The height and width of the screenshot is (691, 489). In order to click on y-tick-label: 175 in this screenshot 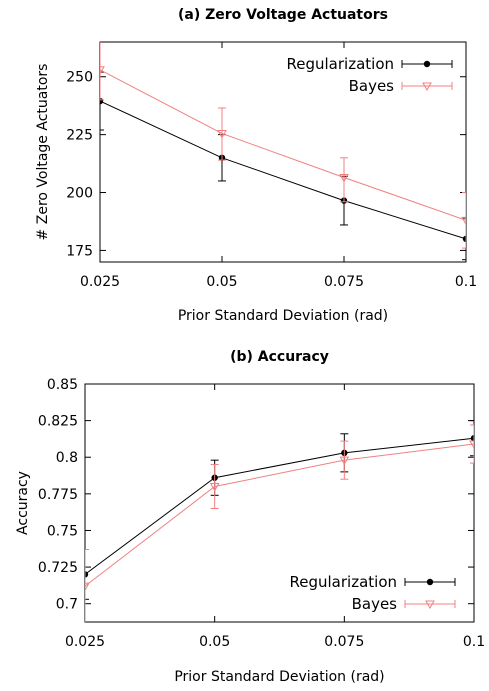, I will do `click(79, 251)`.